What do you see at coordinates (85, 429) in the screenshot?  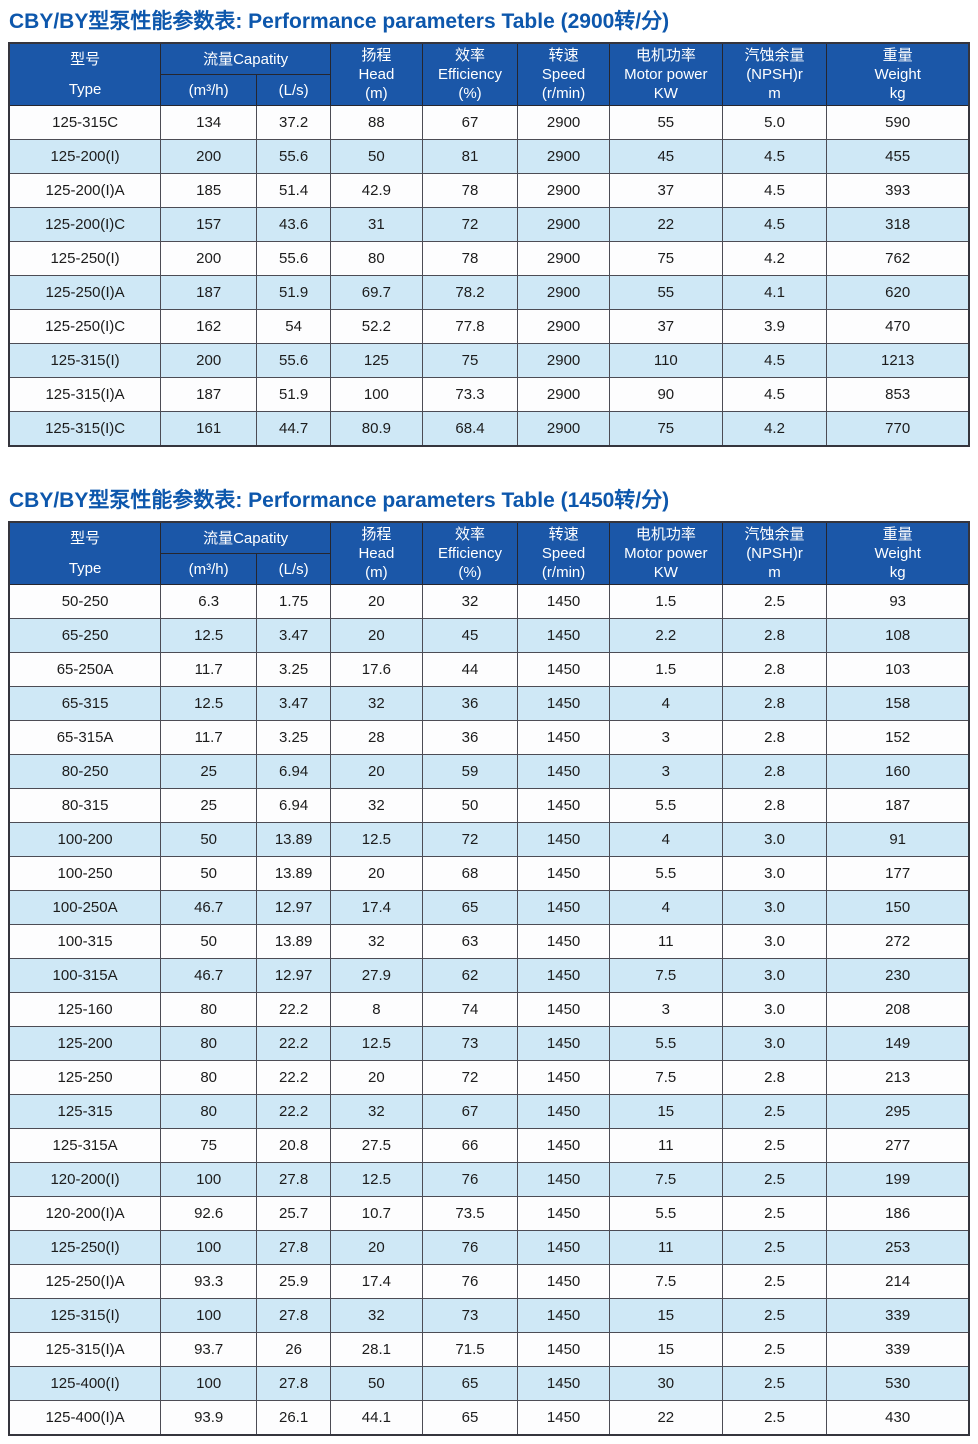 I see `cell-type: 125-315(I)C` at bounding box center [85, 429].